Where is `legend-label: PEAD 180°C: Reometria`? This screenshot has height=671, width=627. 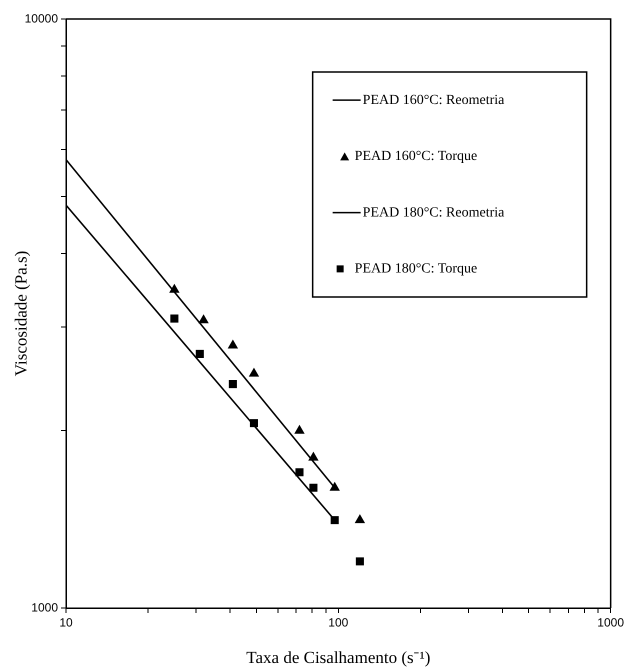 legend-label: PEAD 180°C: Reometria is located at coordinates (434, 212).